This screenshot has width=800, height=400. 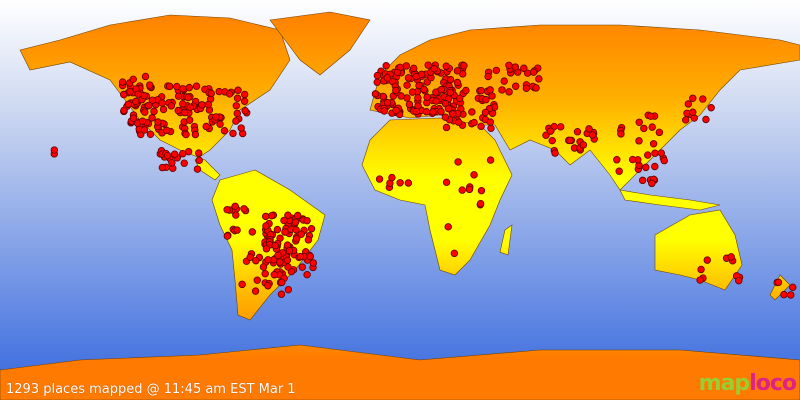 What do you see at coordinates (724, 383) in the screenshot?
I see `logo-part-map: map` at bounding box center [724, 383].